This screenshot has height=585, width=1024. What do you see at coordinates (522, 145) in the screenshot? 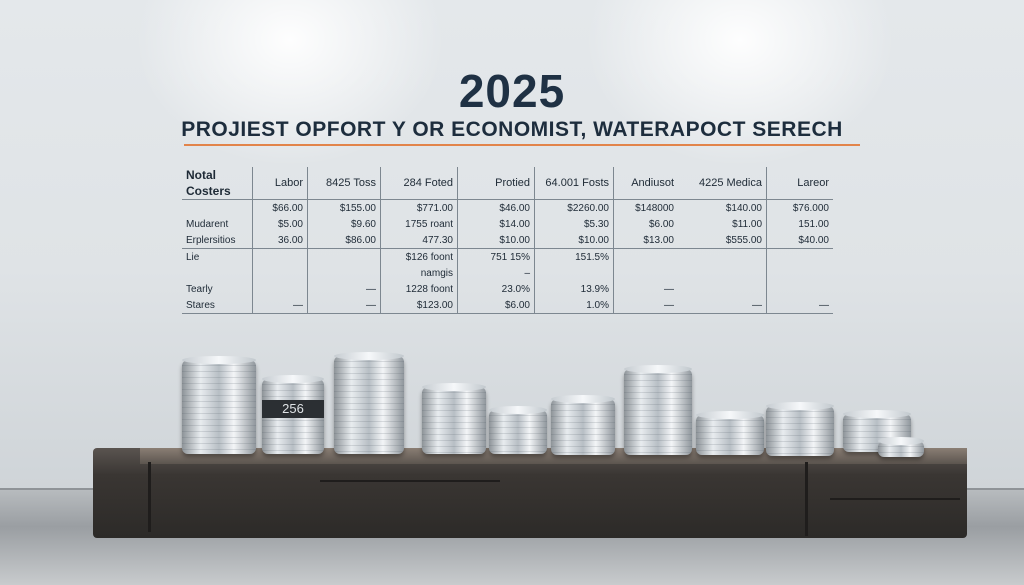
I see `accent-rule` at bounding box center [522, 145].